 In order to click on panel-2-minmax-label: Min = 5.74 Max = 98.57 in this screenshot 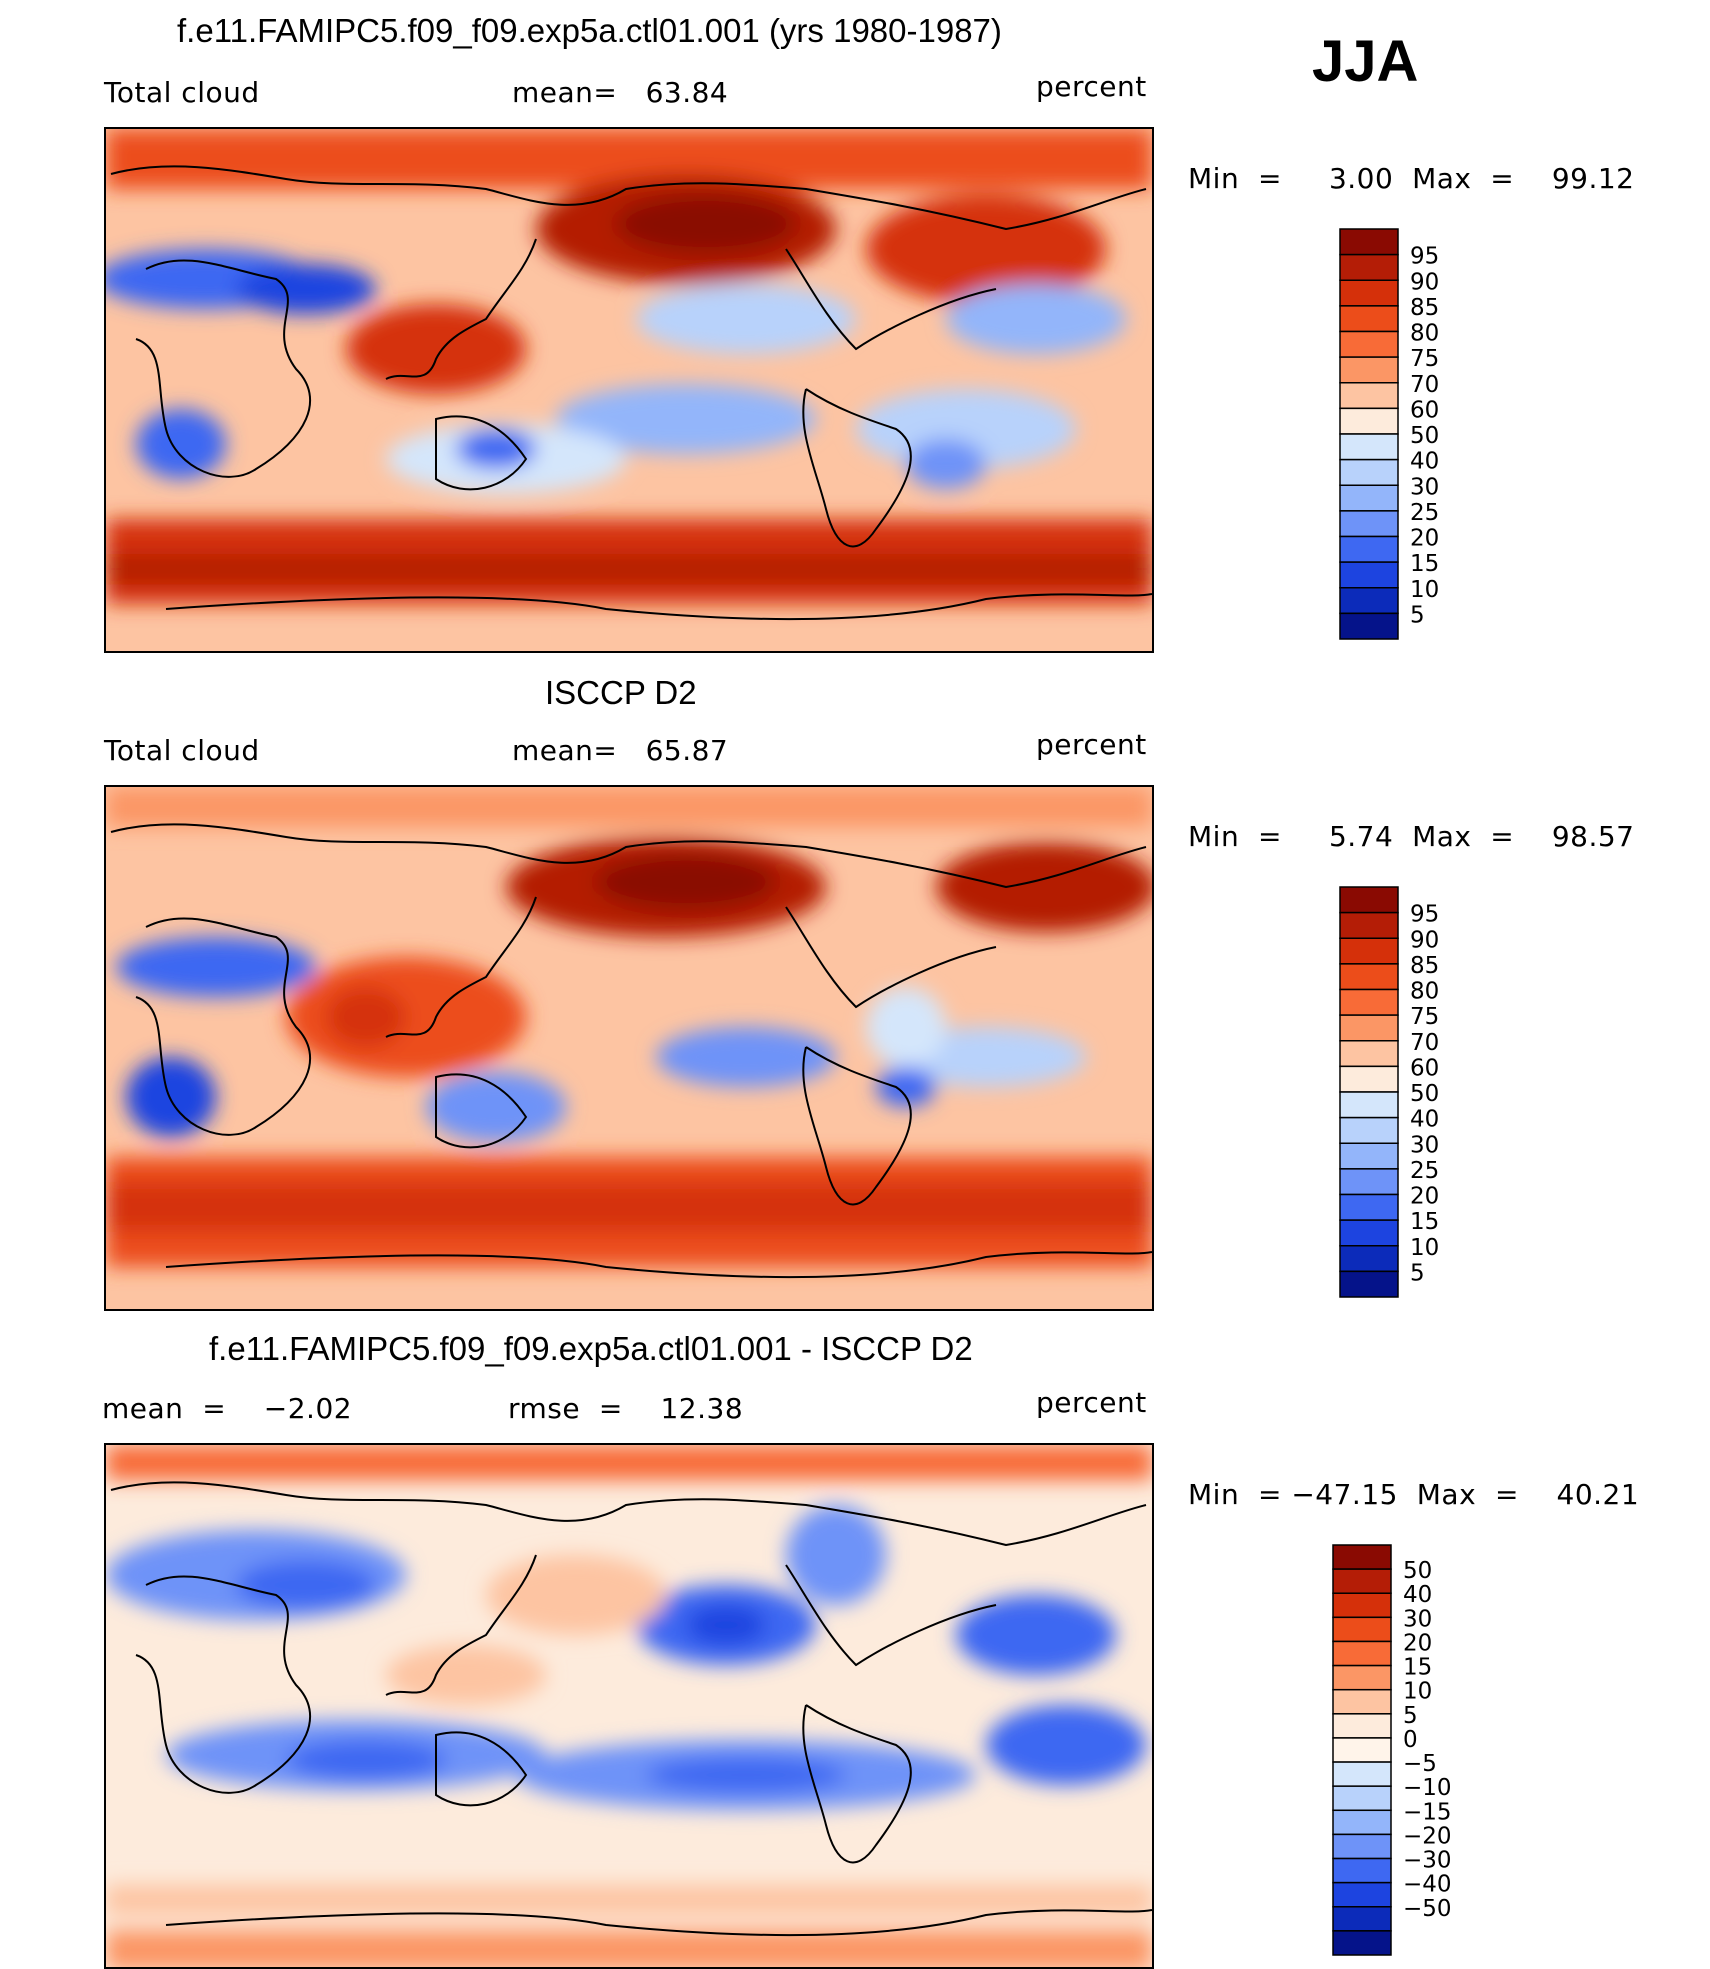, I will do `click(1411, 836)`.